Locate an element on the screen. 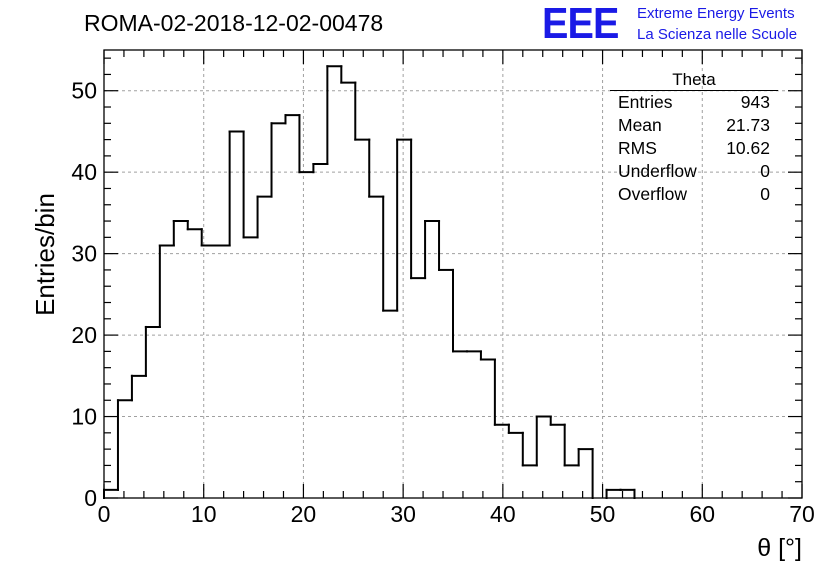 The width and height of the screenshot is (836, 572). stats-value: 21.73 is located at coordinates (748, 125).